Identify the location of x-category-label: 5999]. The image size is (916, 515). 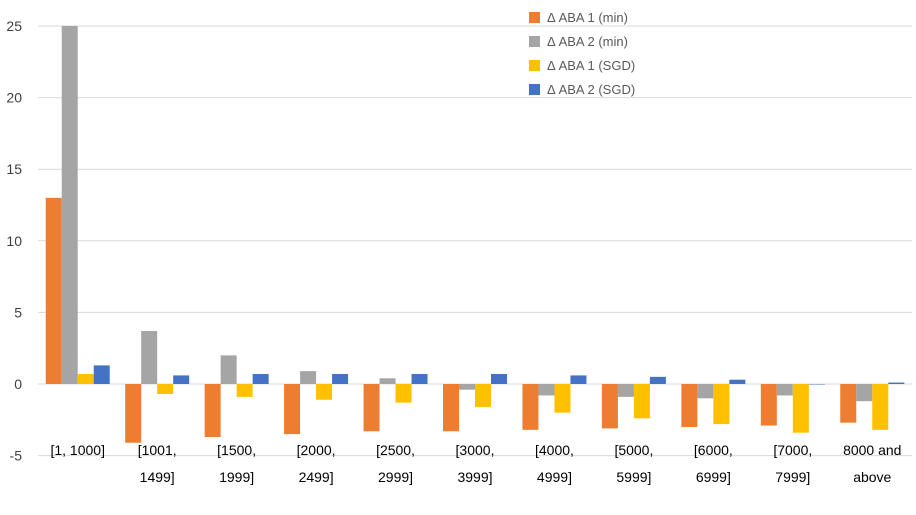
(633, 477).